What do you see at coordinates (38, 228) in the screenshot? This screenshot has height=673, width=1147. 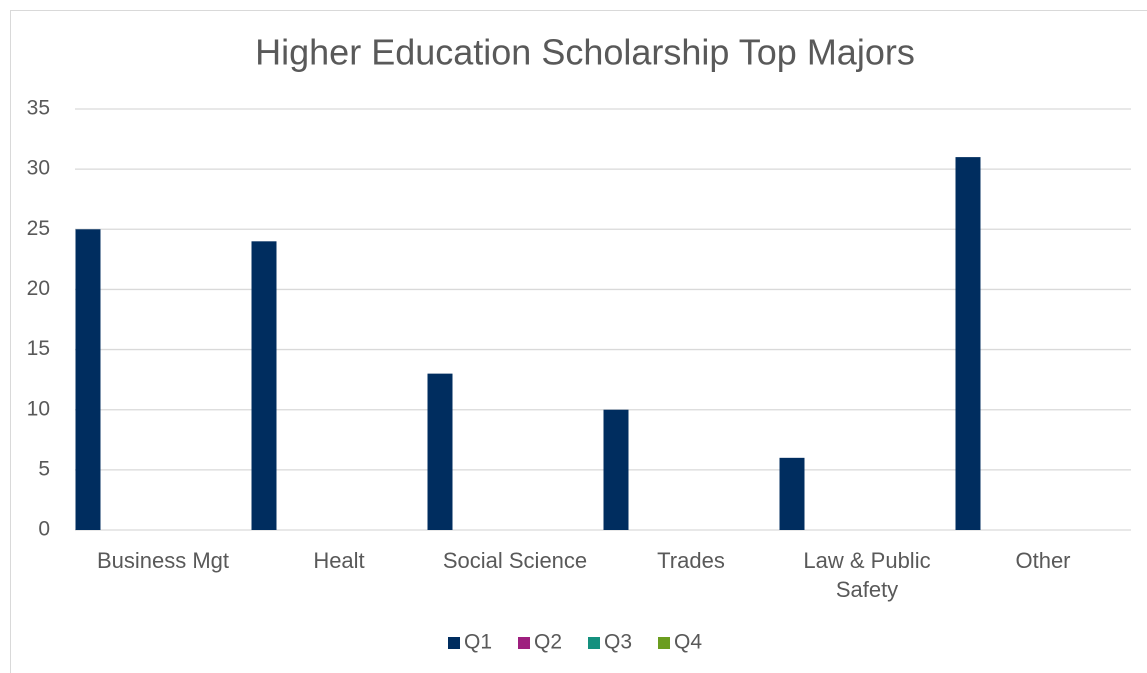 I see `y-tick-label: 25` at bounding box center [38, 228].